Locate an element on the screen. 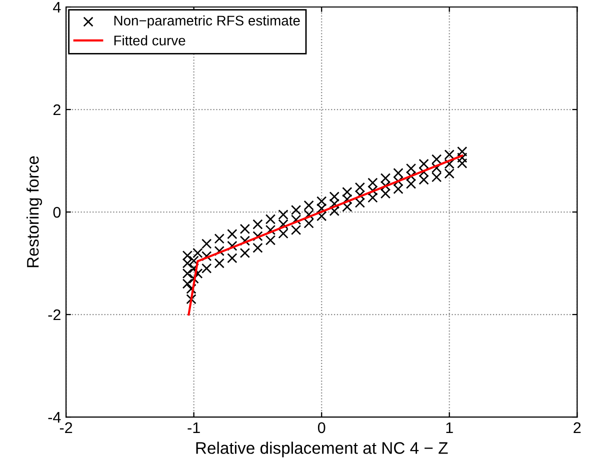 The width and height of the screenshot is (595, 467). y-axis-title: Restoring force is located at coordinates (34, 212).